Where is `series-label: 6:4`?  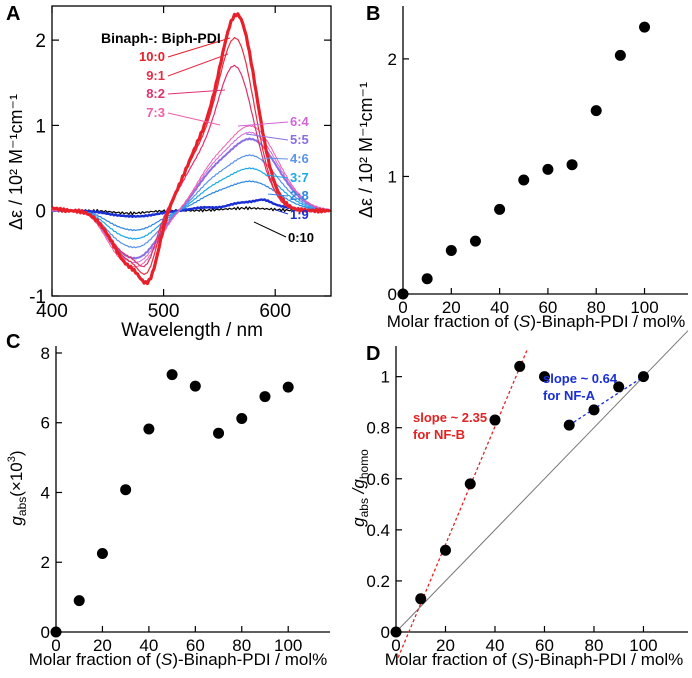
series-label: 6:4 is located at coordinates (300, 121).